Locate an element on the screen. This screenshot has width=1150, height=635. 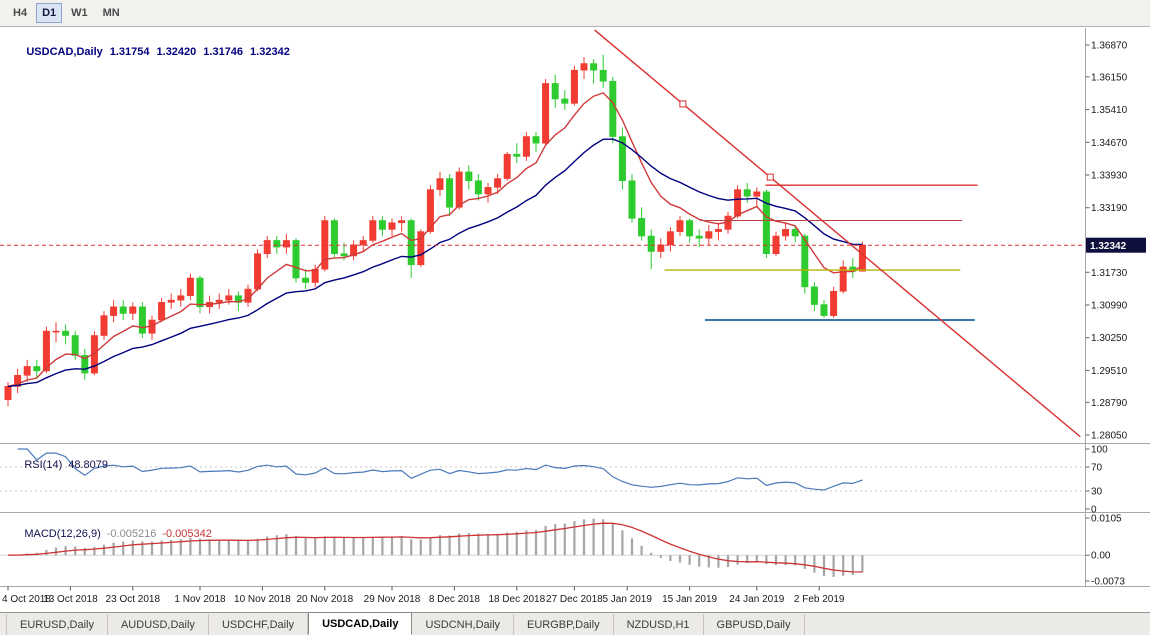
time-tick-label: 20 Nov 2018 is located at coordinates (324, 599).